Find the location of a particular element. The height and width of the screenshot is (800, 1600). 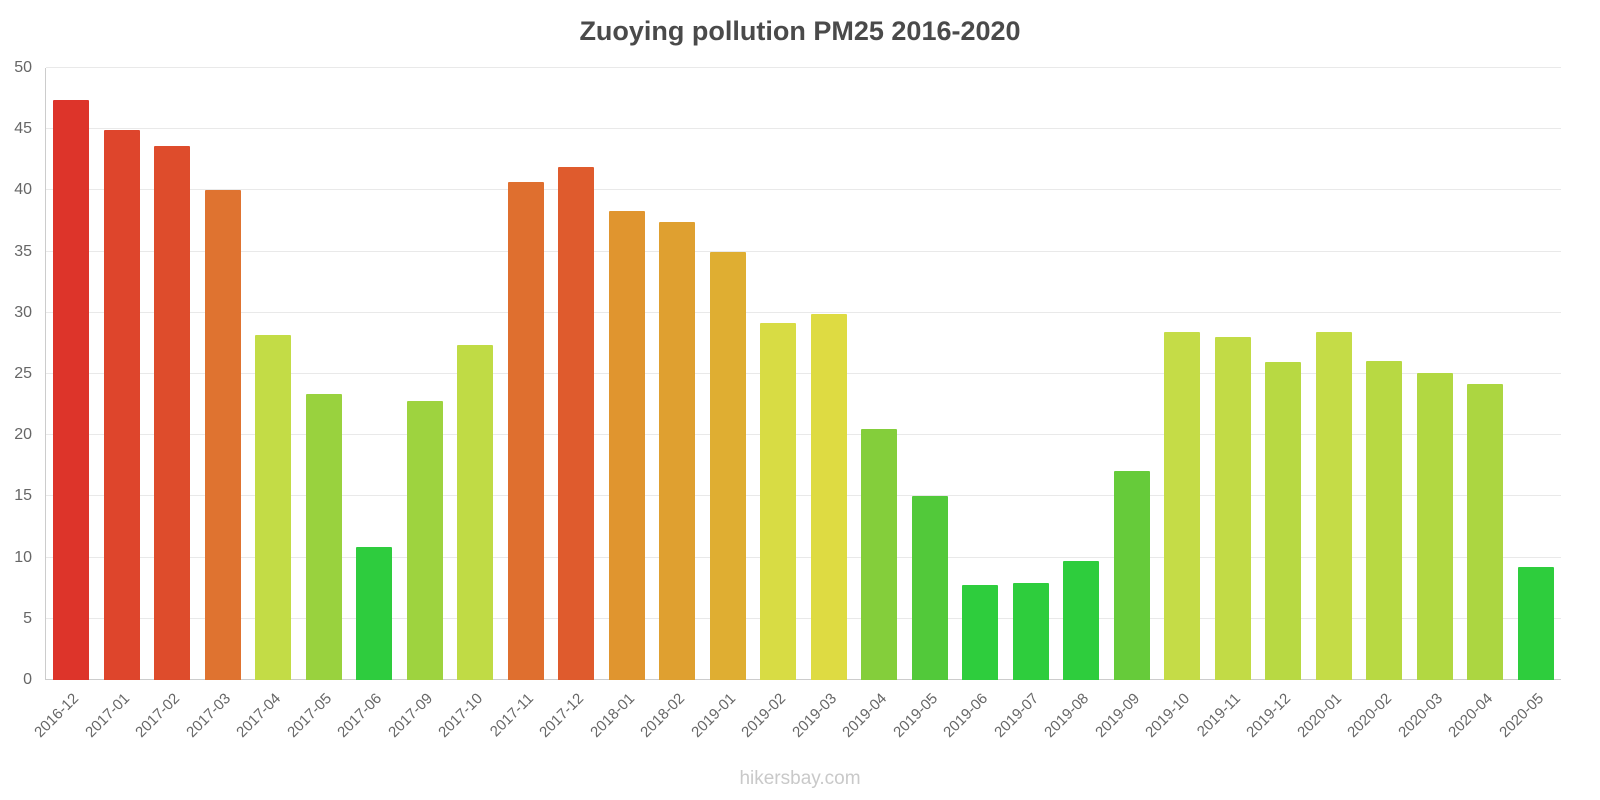

x-tick-label: 2020-03 is located at coordinates (1420, 715).